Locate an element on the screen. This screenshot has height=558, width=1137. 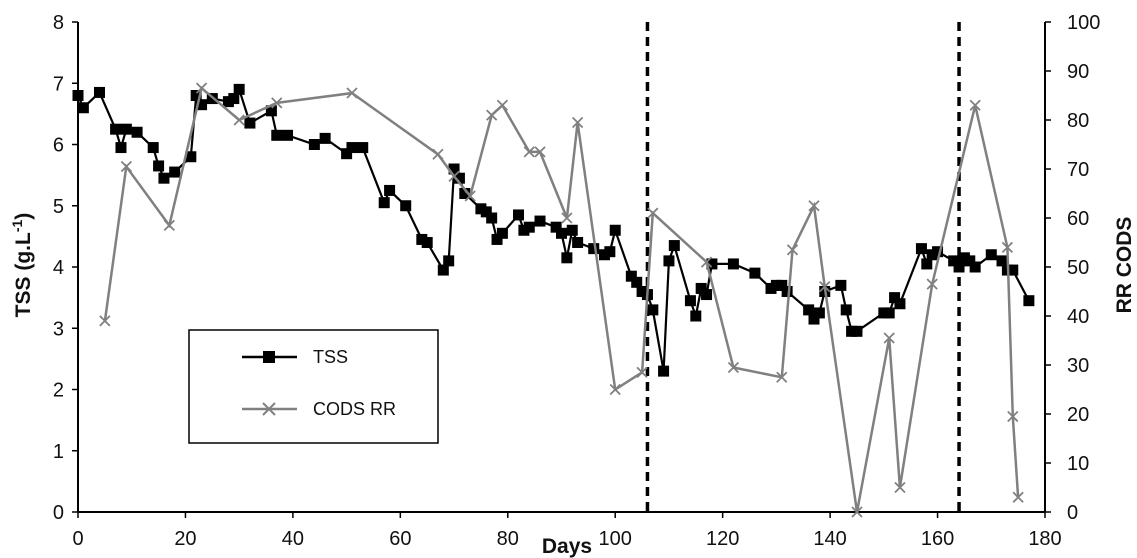
x-tick-label: 40 is located at coordinates (293, 539).